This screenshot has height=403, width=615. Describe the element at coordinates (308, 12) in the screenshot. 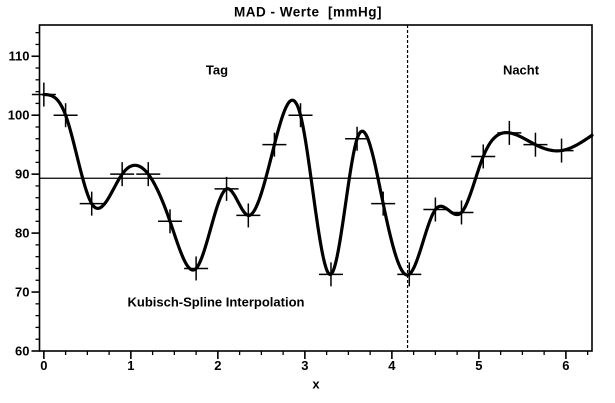

I see `chart-title: MAD - Werte [mmHg]` at that location.